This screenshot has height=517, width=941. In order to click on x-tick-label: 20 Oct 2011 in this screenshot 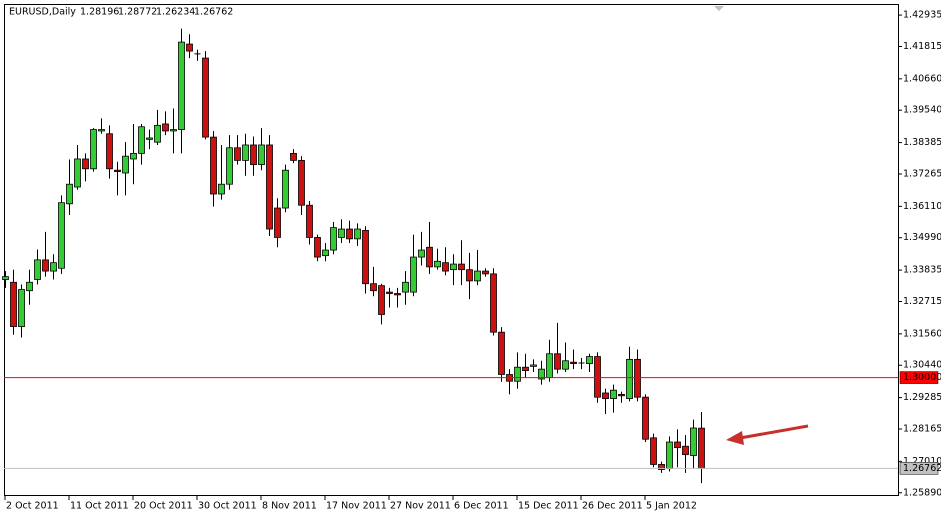, I will do `click(163, 506)`.